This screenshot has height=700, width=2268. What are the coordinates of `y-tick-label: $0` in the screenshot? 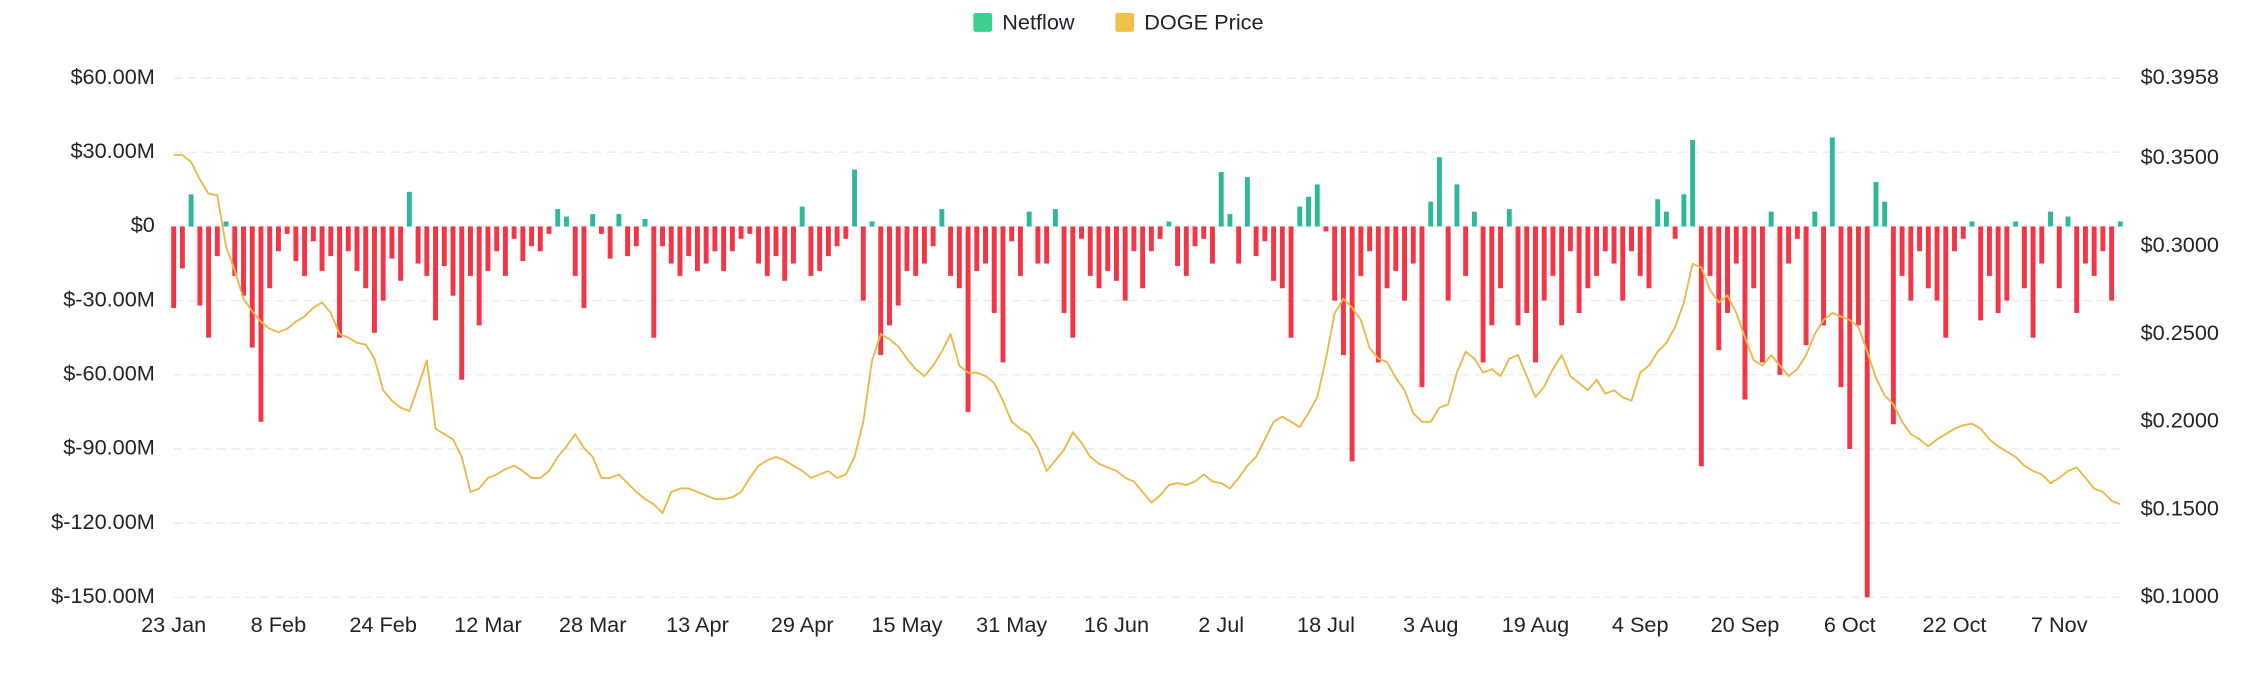 It's located at (143, 224).